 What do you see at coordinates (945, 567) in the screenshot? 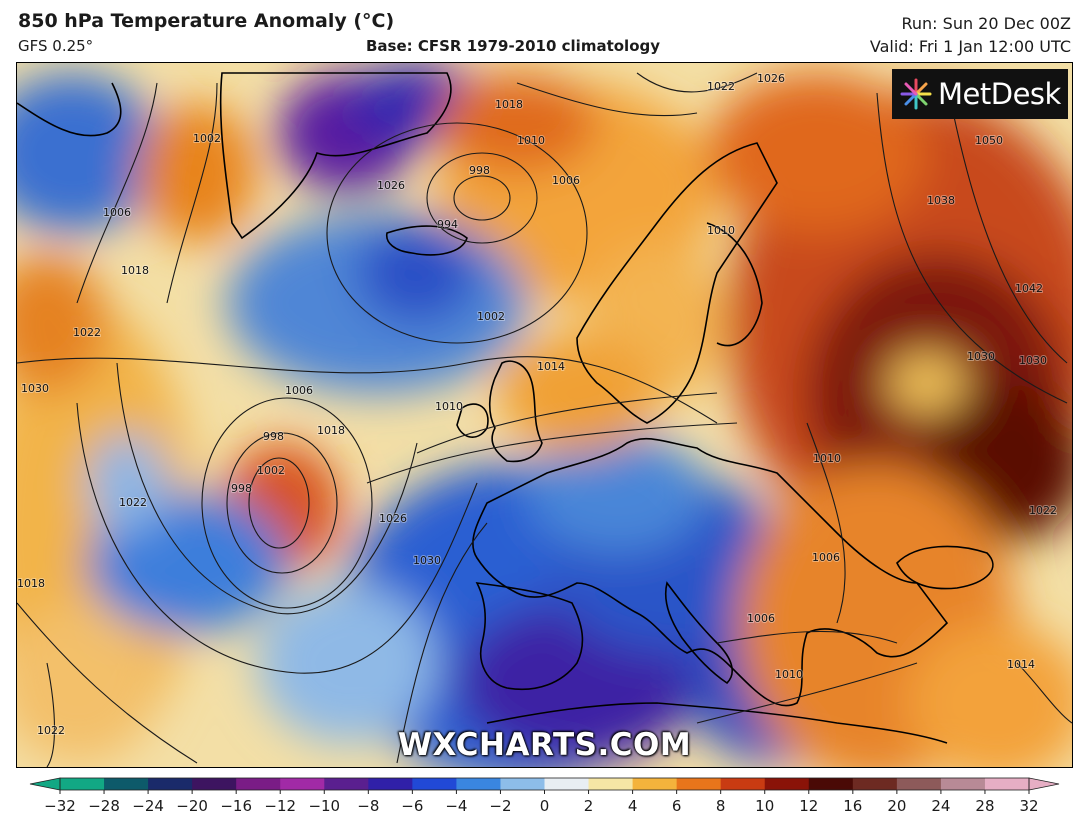
I see `black-sea-coast` at bounding box center [945, 567].